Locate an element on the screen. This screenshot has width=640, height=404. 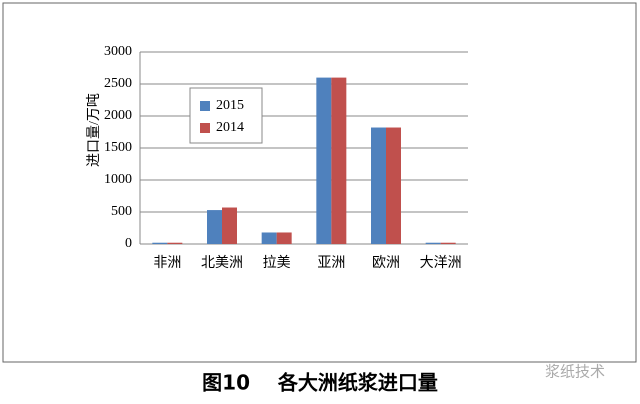
y-tick-label: 2000 is located at coordinates (118, 115).